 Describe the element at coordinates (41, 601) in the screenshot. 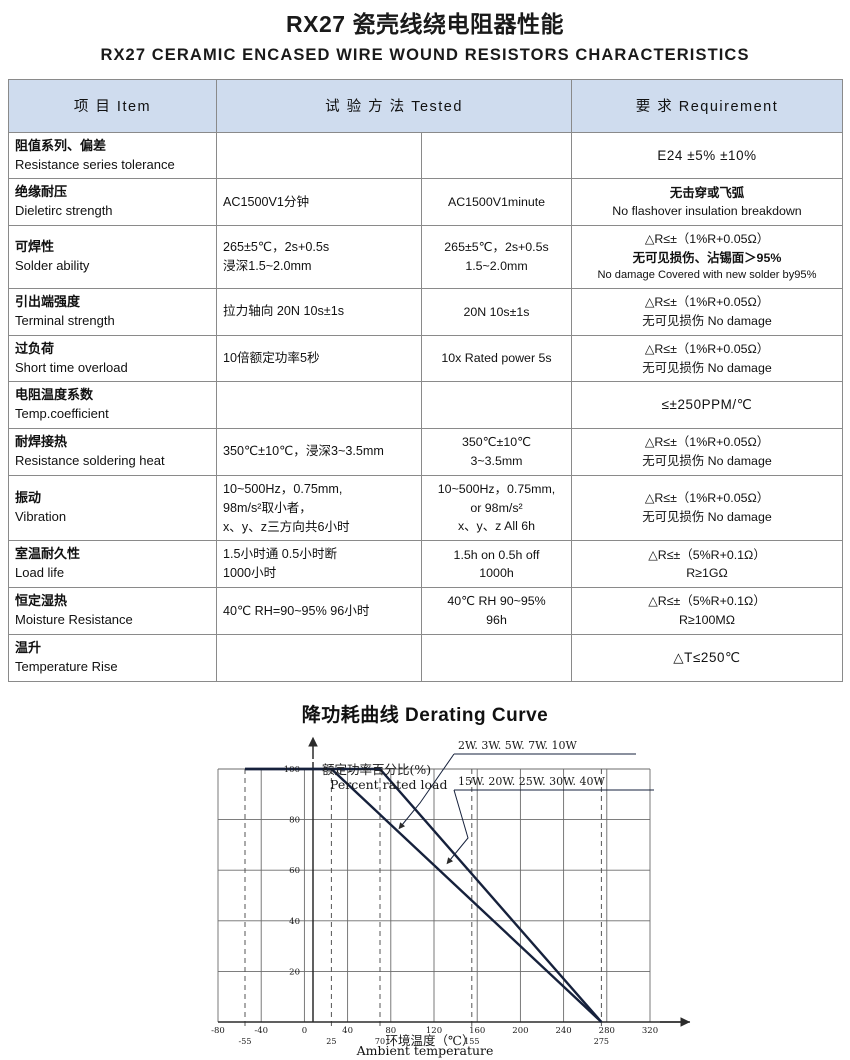

I see `item-label-cn: 恒定湿热` at that location.